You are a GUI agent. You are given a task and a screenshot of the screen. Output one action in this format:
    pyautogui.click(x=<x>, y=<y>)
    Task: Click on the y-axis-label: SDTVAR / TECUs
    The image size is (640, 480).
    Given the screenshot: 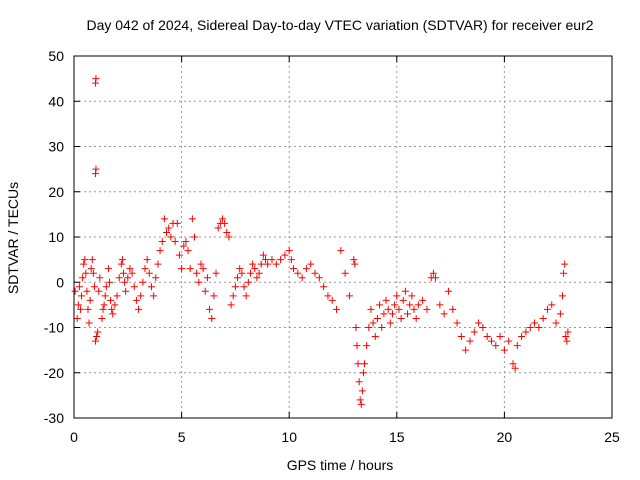 What is the action you would take?
    pyautogui.click(x=13, y=238)
    